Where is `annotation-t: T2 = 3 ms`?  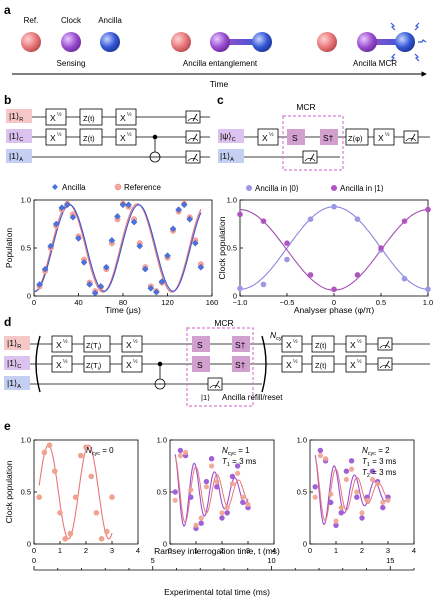
annotation-t: T2 = 3 ms is located at coordinates (379, 473).